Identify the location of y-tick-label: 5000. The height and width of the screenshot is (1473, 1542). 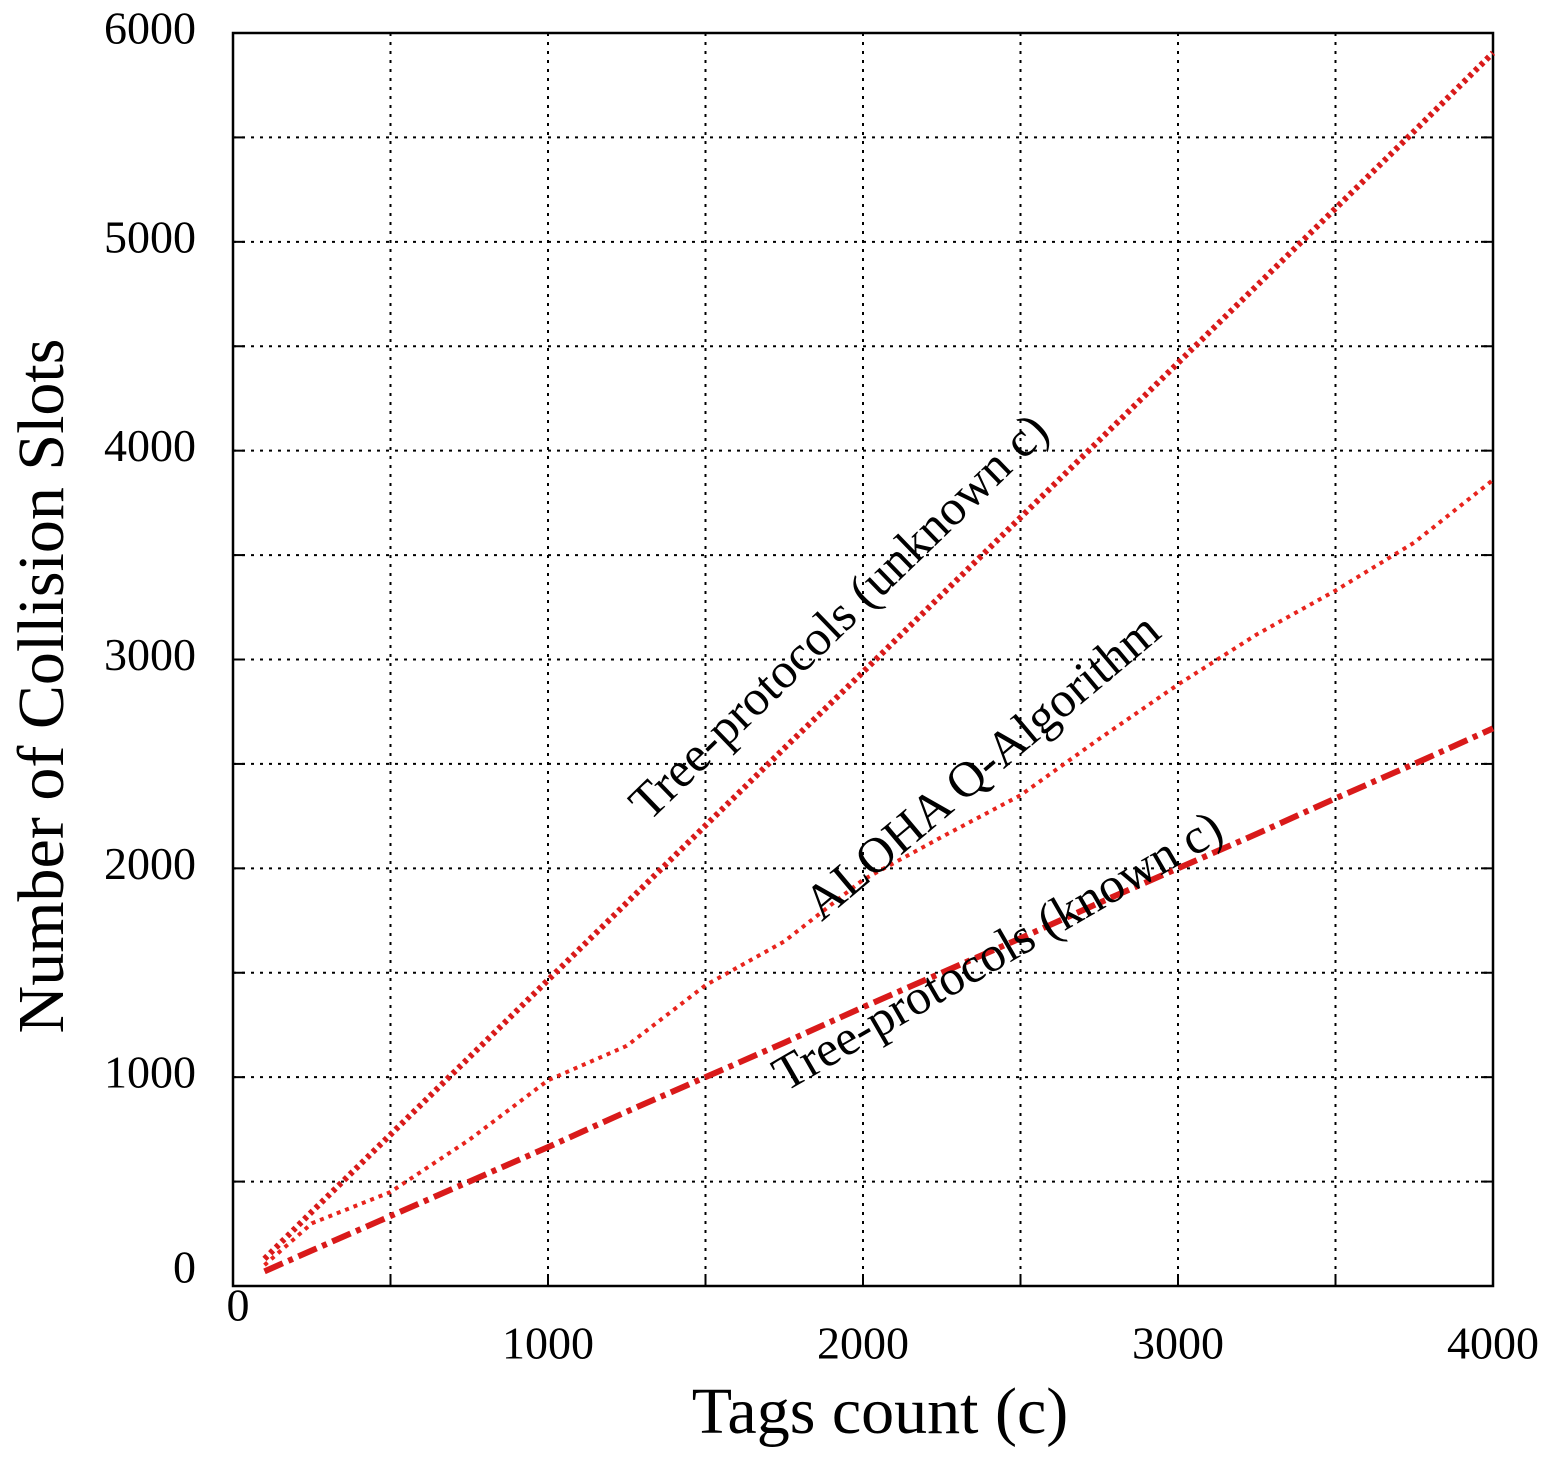
(150, 236).